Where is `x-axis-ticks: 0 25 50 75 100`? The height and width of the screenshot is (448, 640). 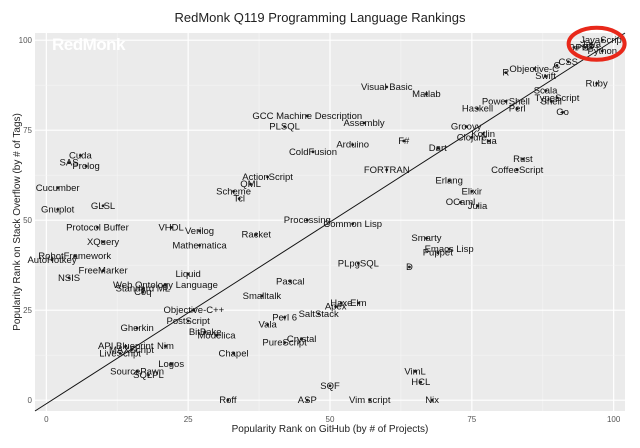
x-axis-ticks: 0 25 50 75 100 is located at coordinates (332, 419).